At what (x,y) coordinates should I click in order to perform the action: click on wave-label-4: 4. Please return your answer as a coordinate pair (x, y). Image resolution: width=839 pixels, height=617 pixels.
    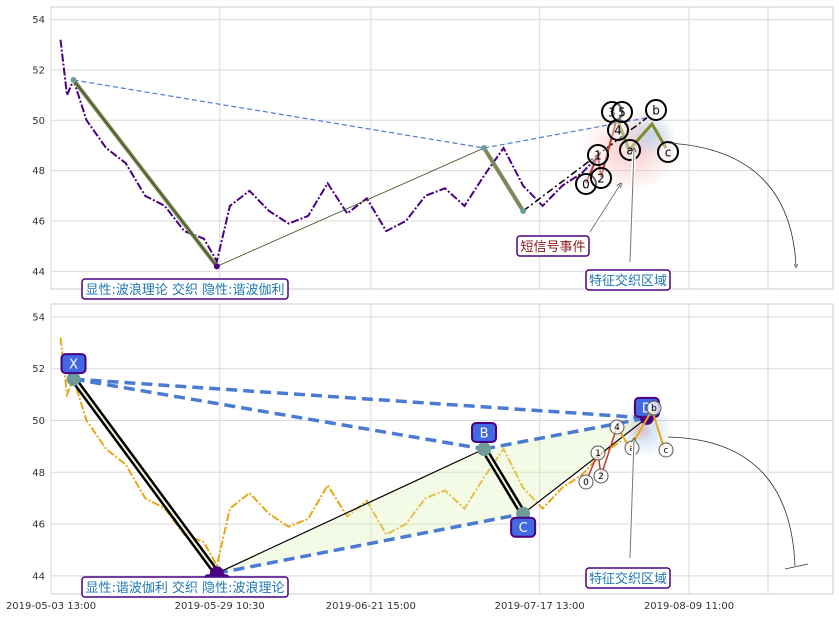
    Looking at the image, I should click on (617, 428).